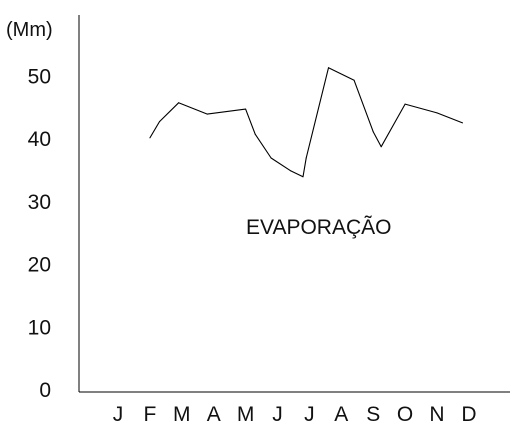 The height and width of the screenshot is (427, 516). What do you see at coordinates (405, 414) in the screenshot?
I see `x-tick-label: O` at bounding box center [405, 414].